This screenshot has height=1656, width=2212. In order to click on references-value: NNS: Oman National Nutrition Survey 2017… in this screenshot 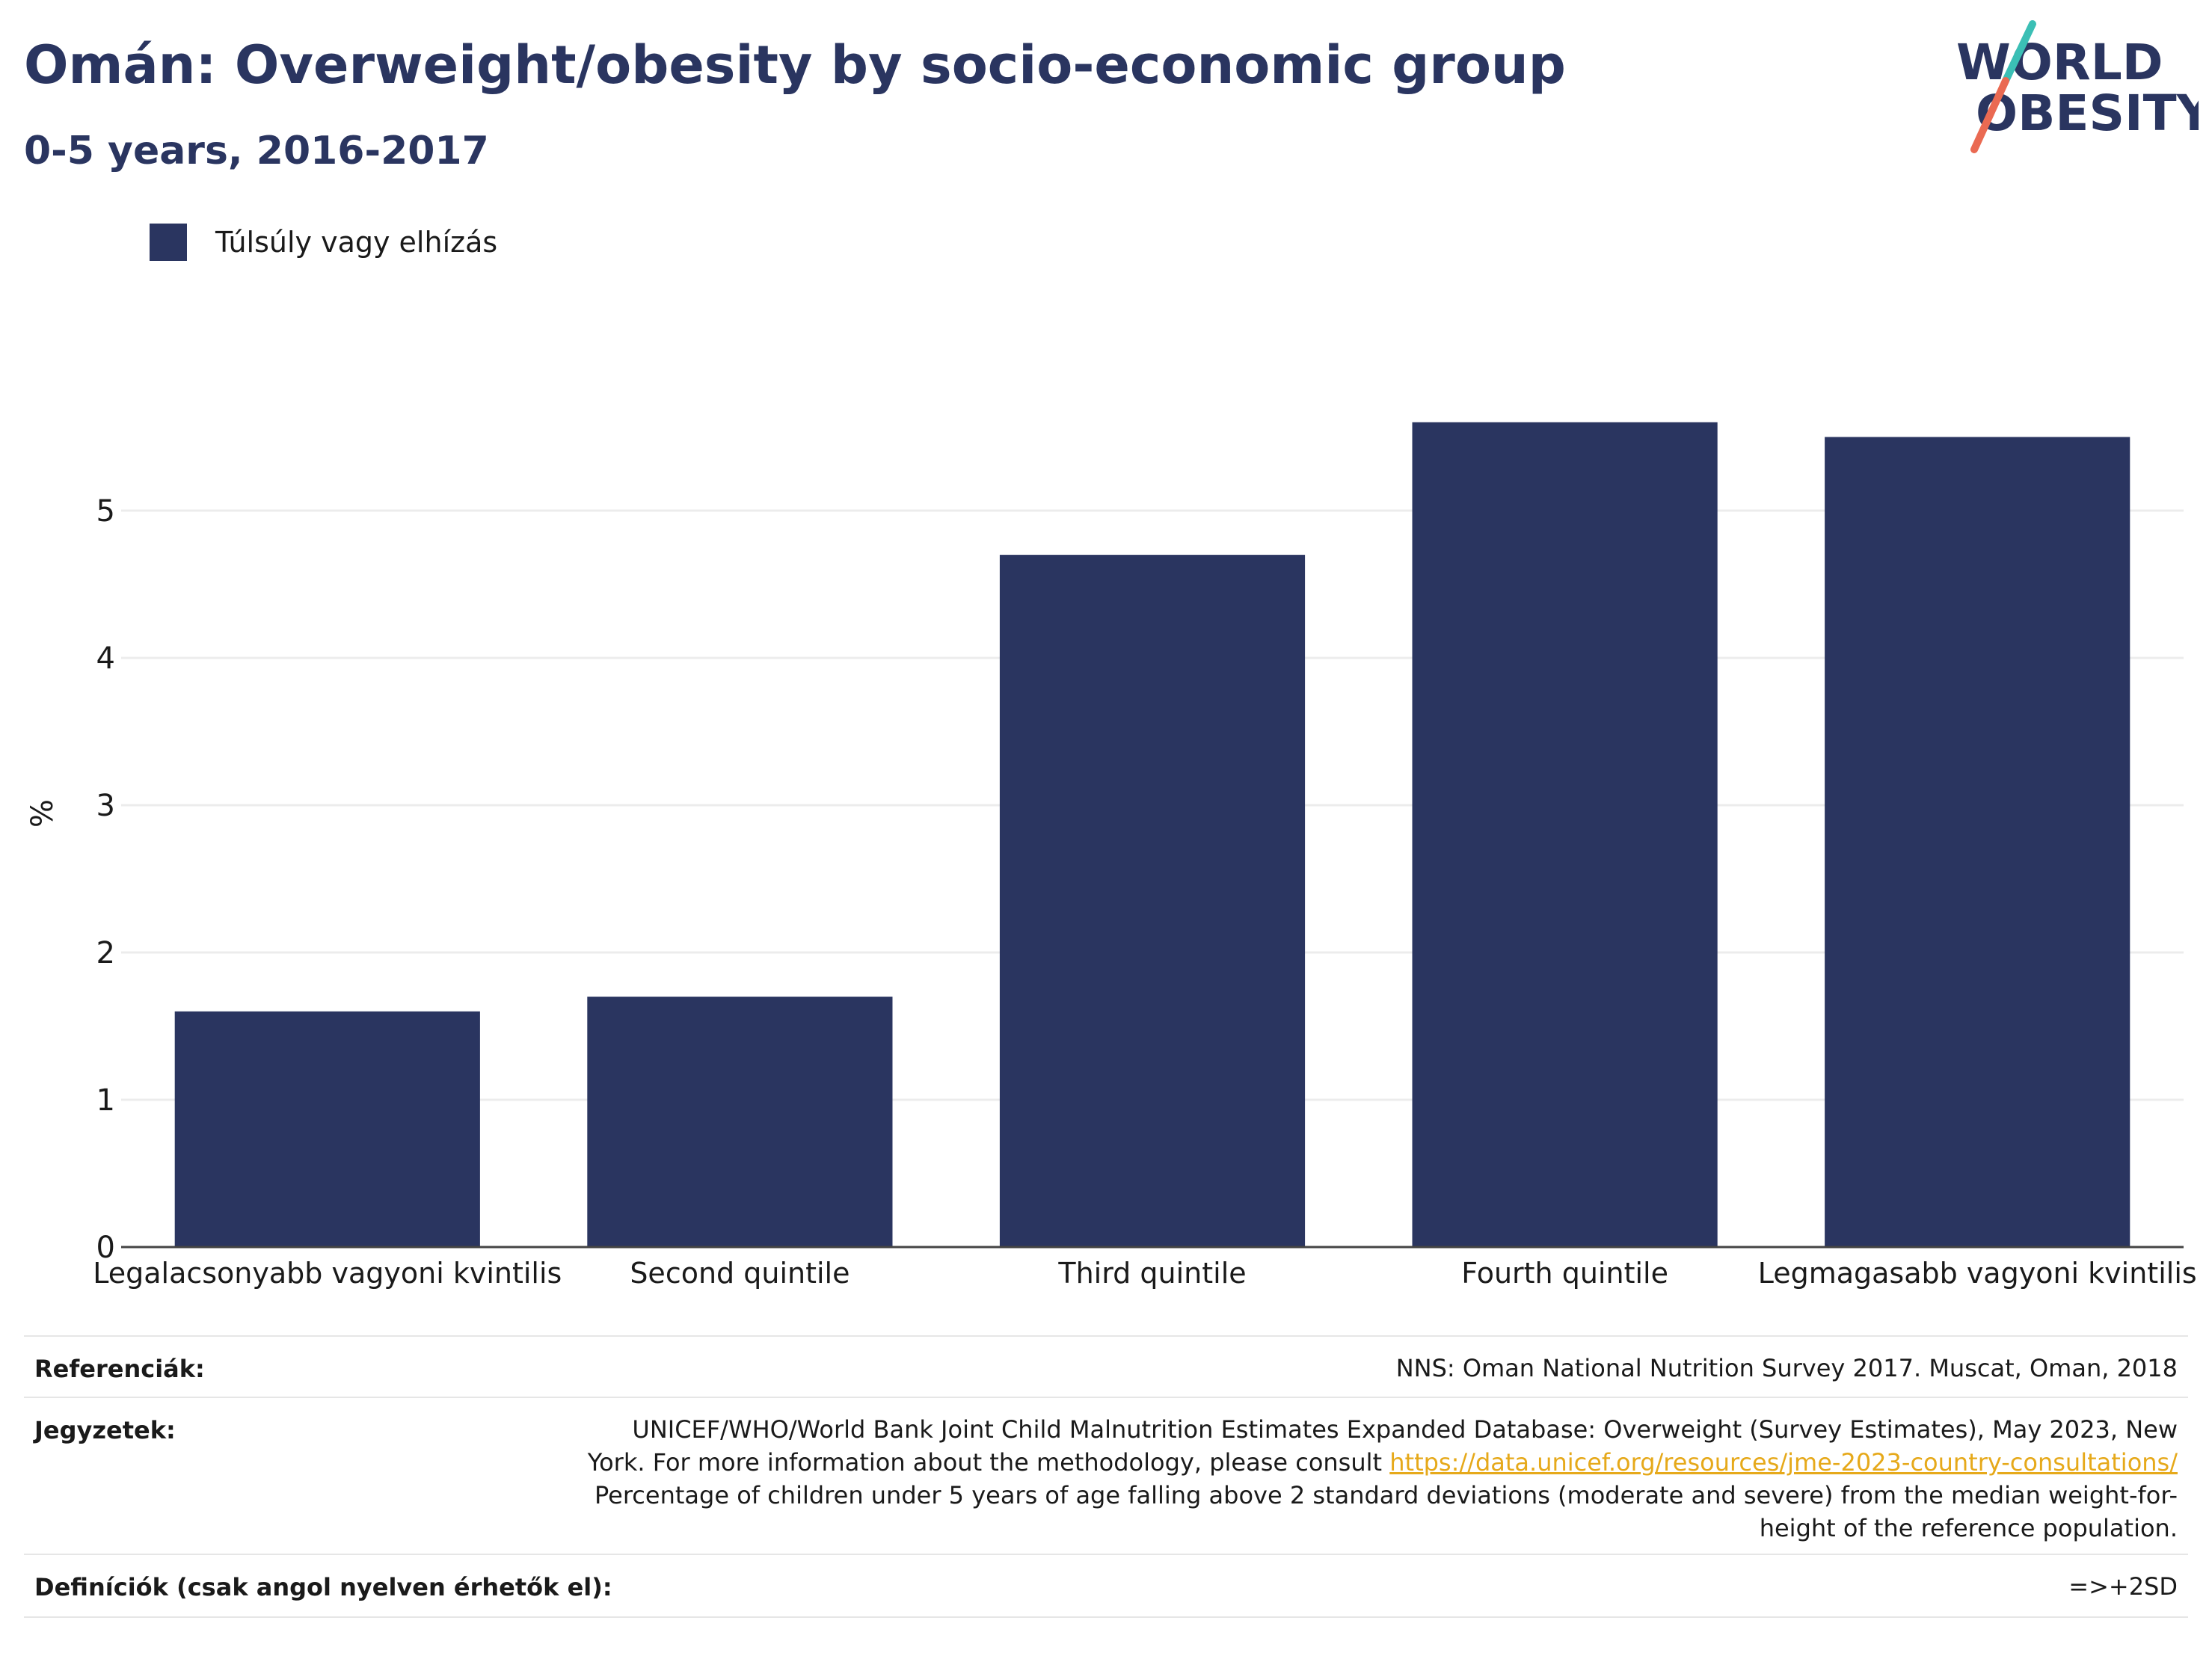, I will do `click(1786, 1368)`.